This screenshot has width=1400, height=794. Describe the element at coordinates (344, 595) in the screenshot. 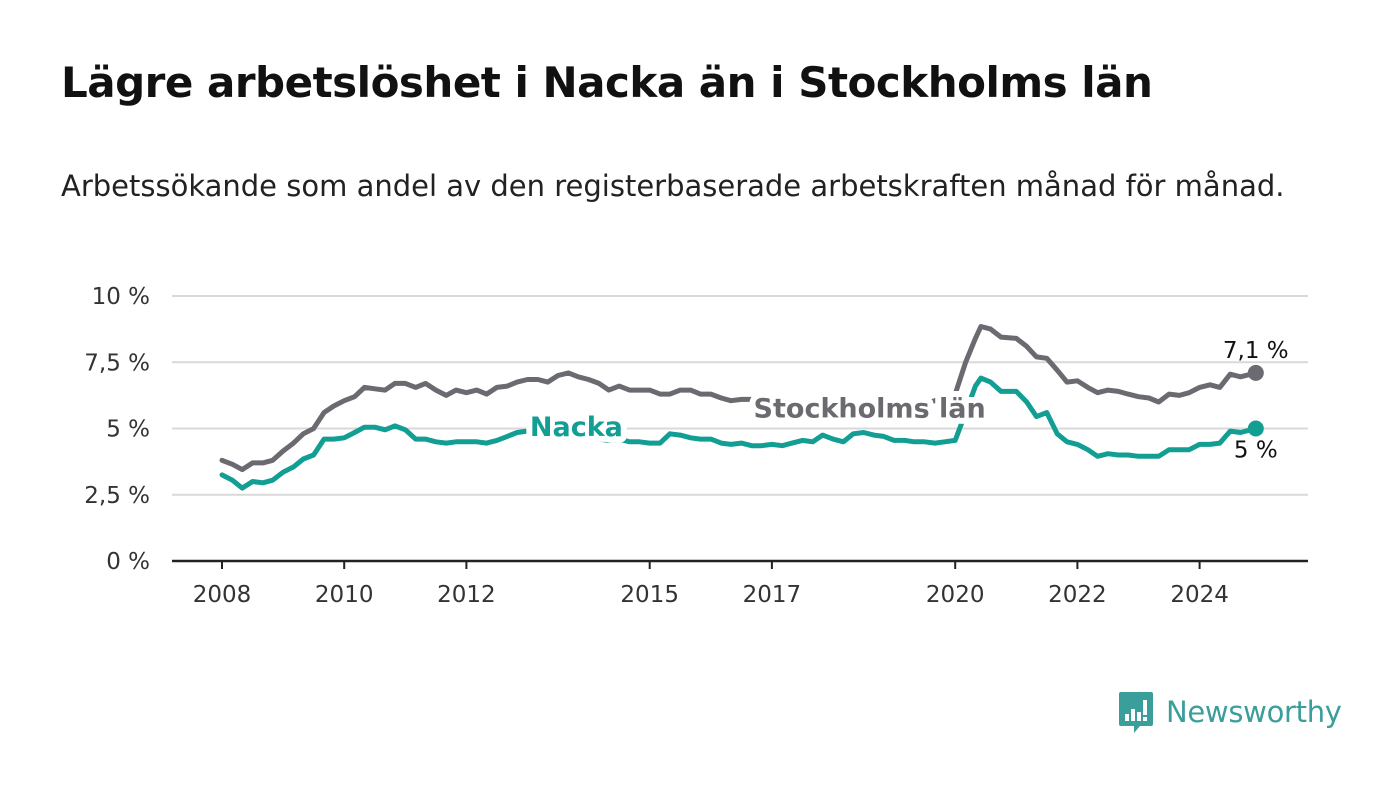

I see `x-tick-label: 2010` at that location.